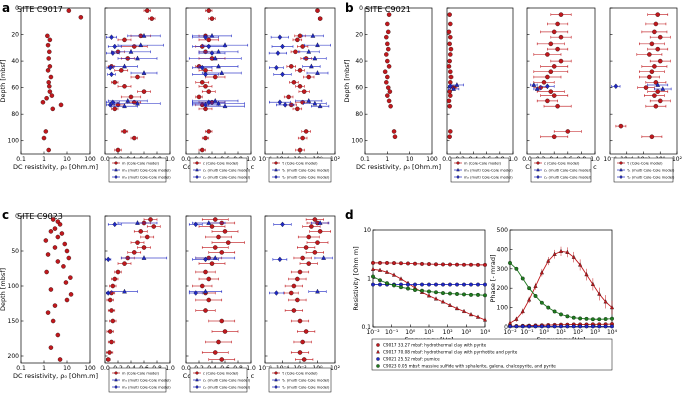 Image resolution: width=685 pixels, height=408 pixels. Describe the element at coordinates (373, 332) in the screenshot. I see `x-tick-label: 10⁻²` at that location.